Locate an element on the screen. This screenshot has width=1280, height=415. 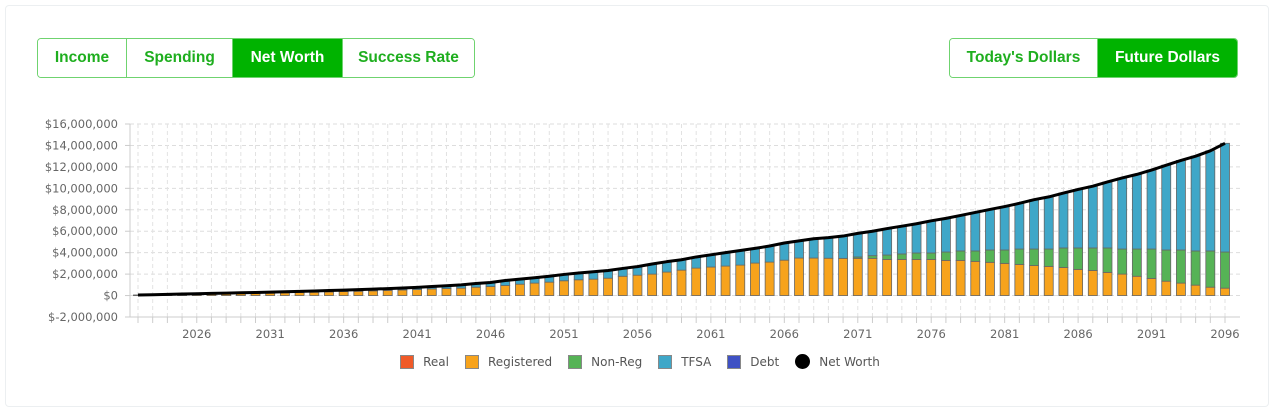
x-tick-label: 2056 is located at coordinates (637, 334).